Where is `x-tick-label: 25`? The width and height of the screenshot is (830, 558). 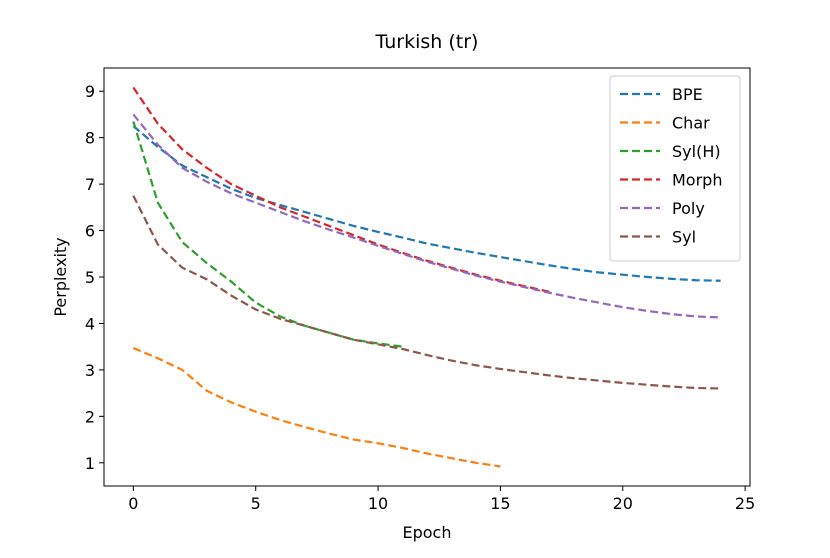
x-tick-label: 25 is located at coordinates (745, 503).